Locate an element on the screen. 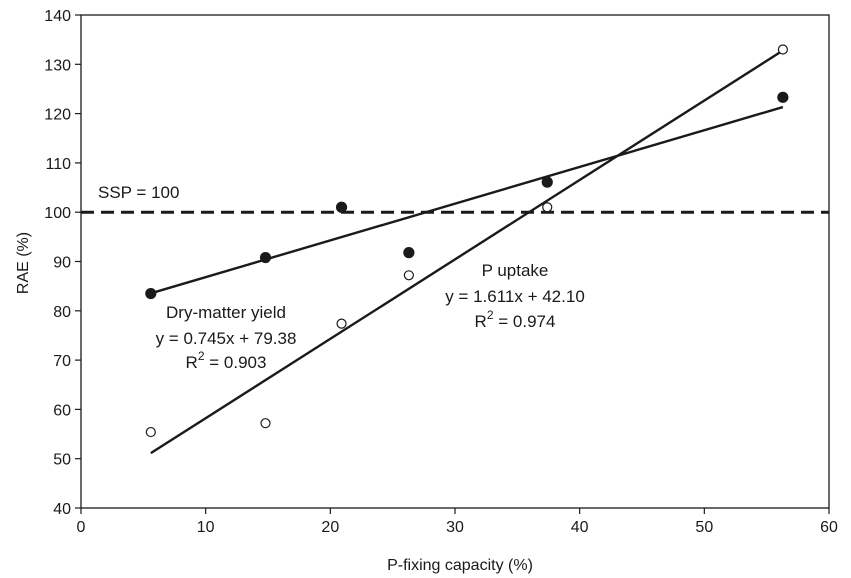 The image size is (851, 578). dry-matter-title: Dry-matter yield is located at coordinates (226, 312).